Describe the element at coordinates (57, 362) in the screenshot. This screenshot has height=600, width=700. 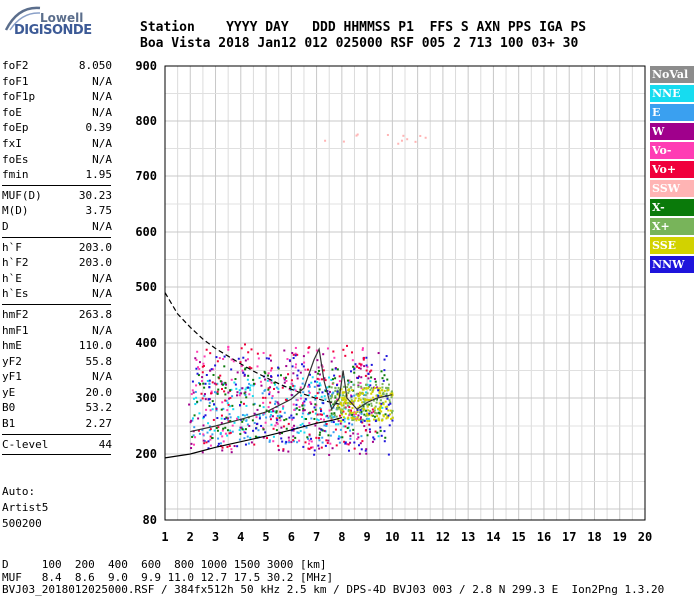
I see `param-row: yF2 55.8` at that location.